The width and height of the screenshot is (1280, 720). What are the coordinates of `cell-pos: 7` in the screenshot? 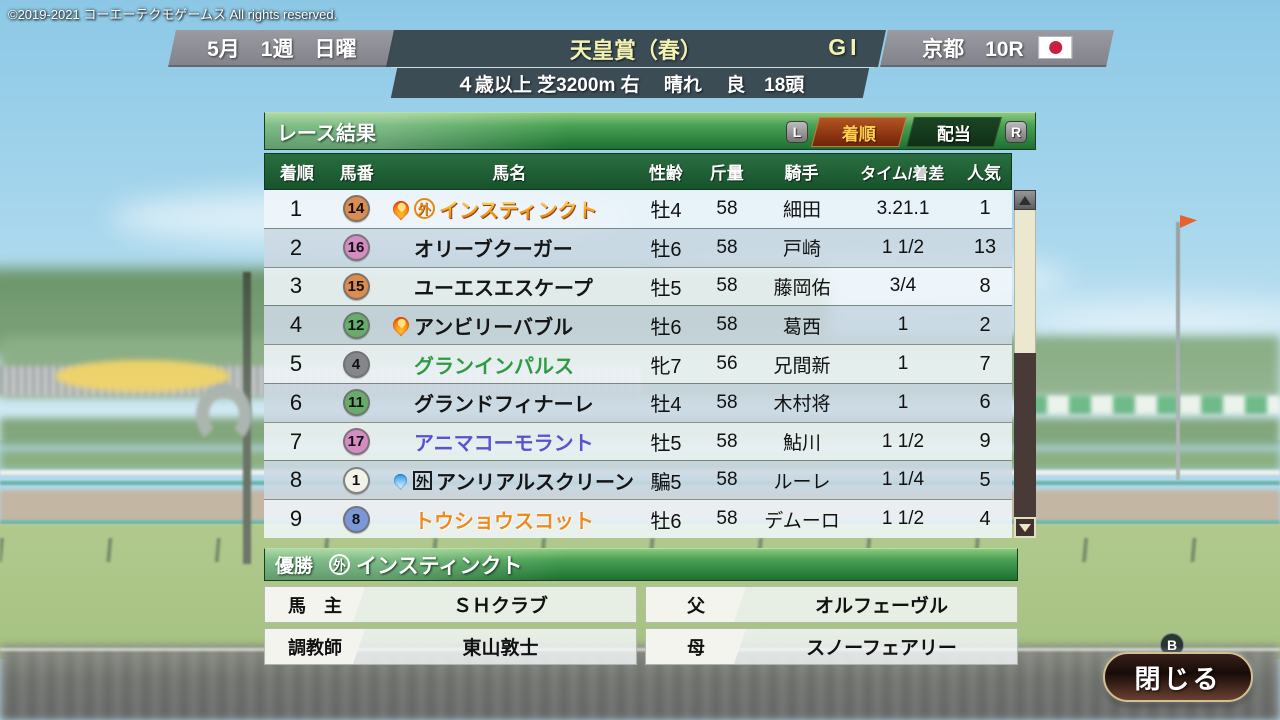 It's located at (296, 441).